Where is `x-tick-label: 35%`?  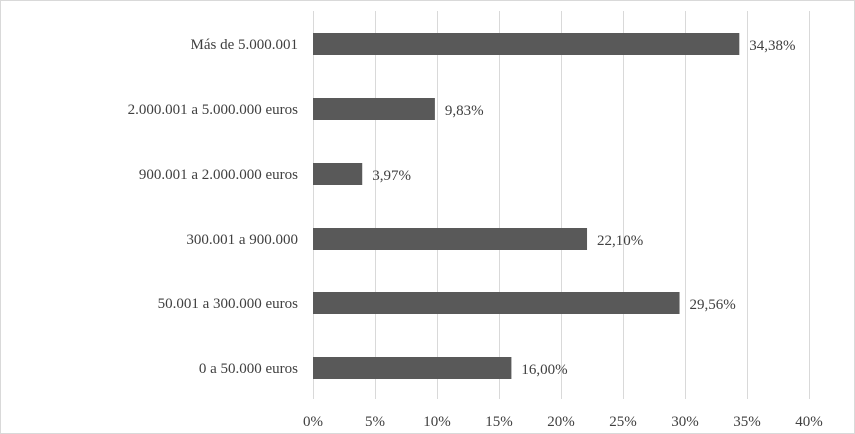
x-tick-label: 35% is located at coordinates (747, 422).